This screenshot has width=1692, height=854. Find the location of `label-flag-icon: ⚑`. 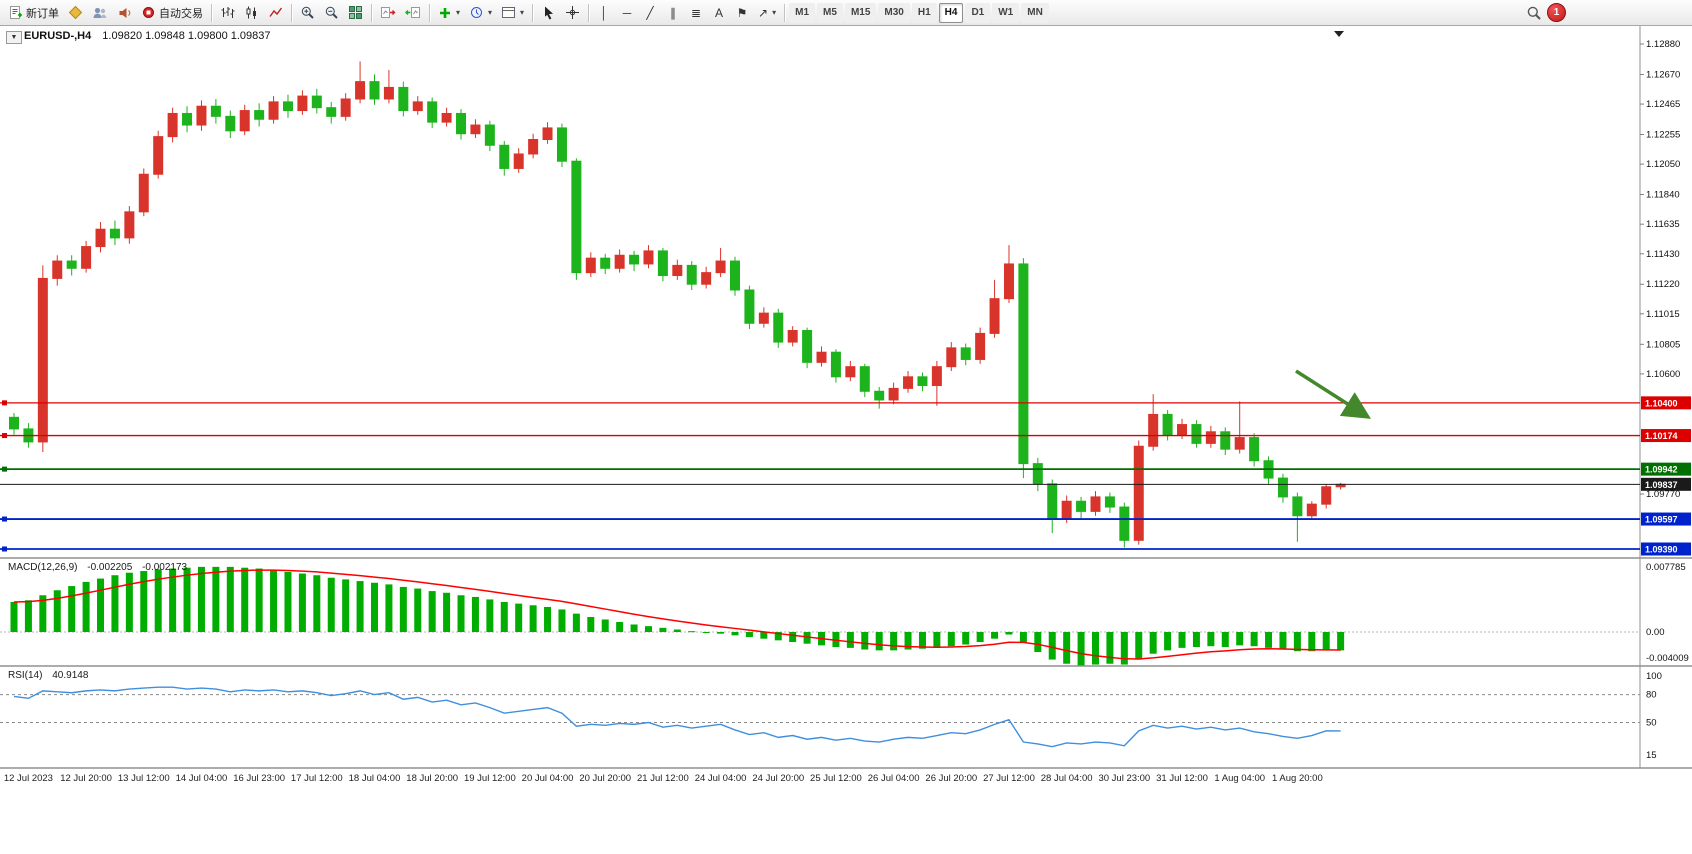

label-flag-icon: ⚑ is located at coordinates (742, 12).